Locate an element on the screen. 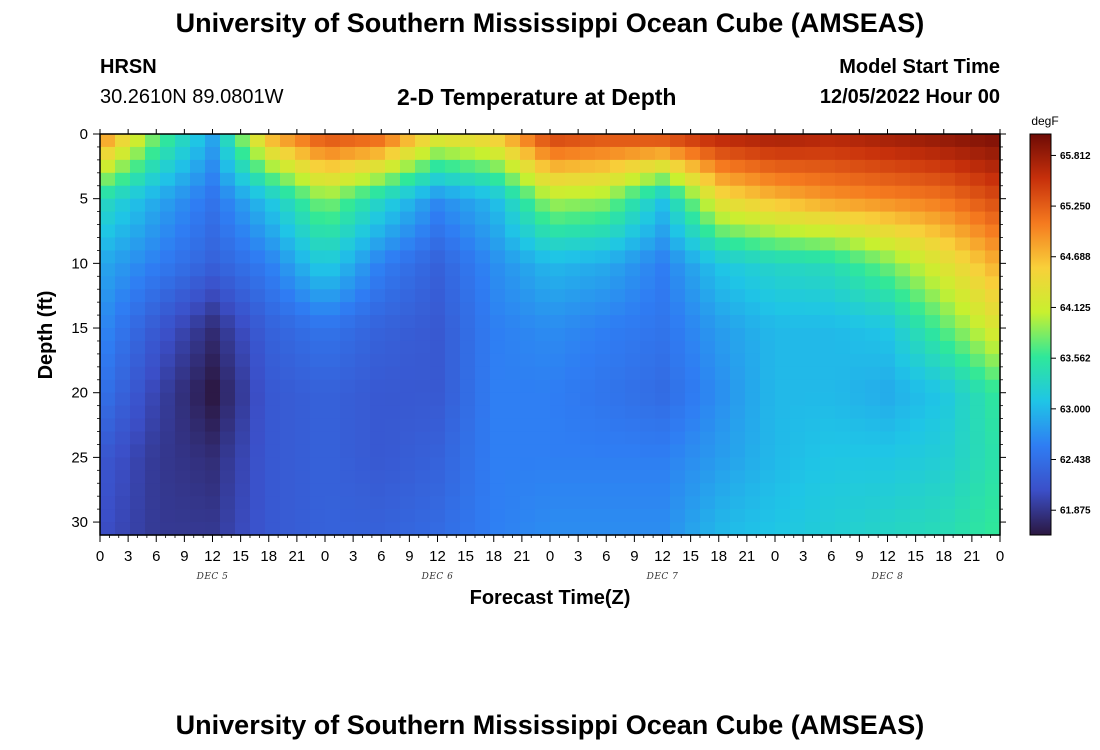 Image resolution: width=1100 pixels, height=750 pixels. model-start-value: 12/05/2022 Hour 00 is located at coordinates (909, 97).